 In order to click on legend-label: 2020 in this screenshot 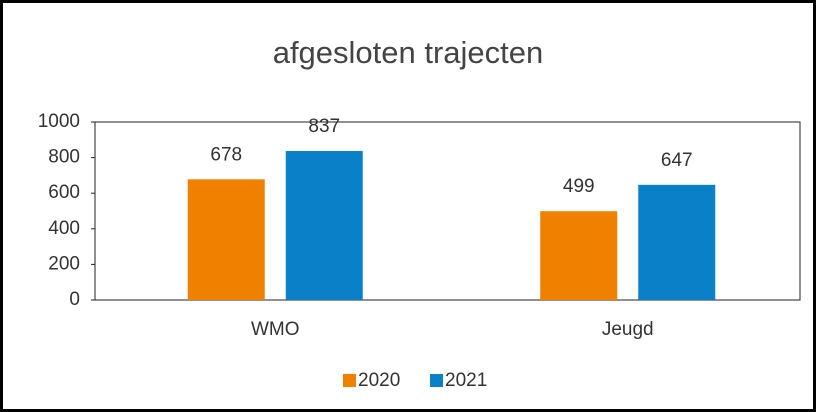, I will do `click(379, 380)`.